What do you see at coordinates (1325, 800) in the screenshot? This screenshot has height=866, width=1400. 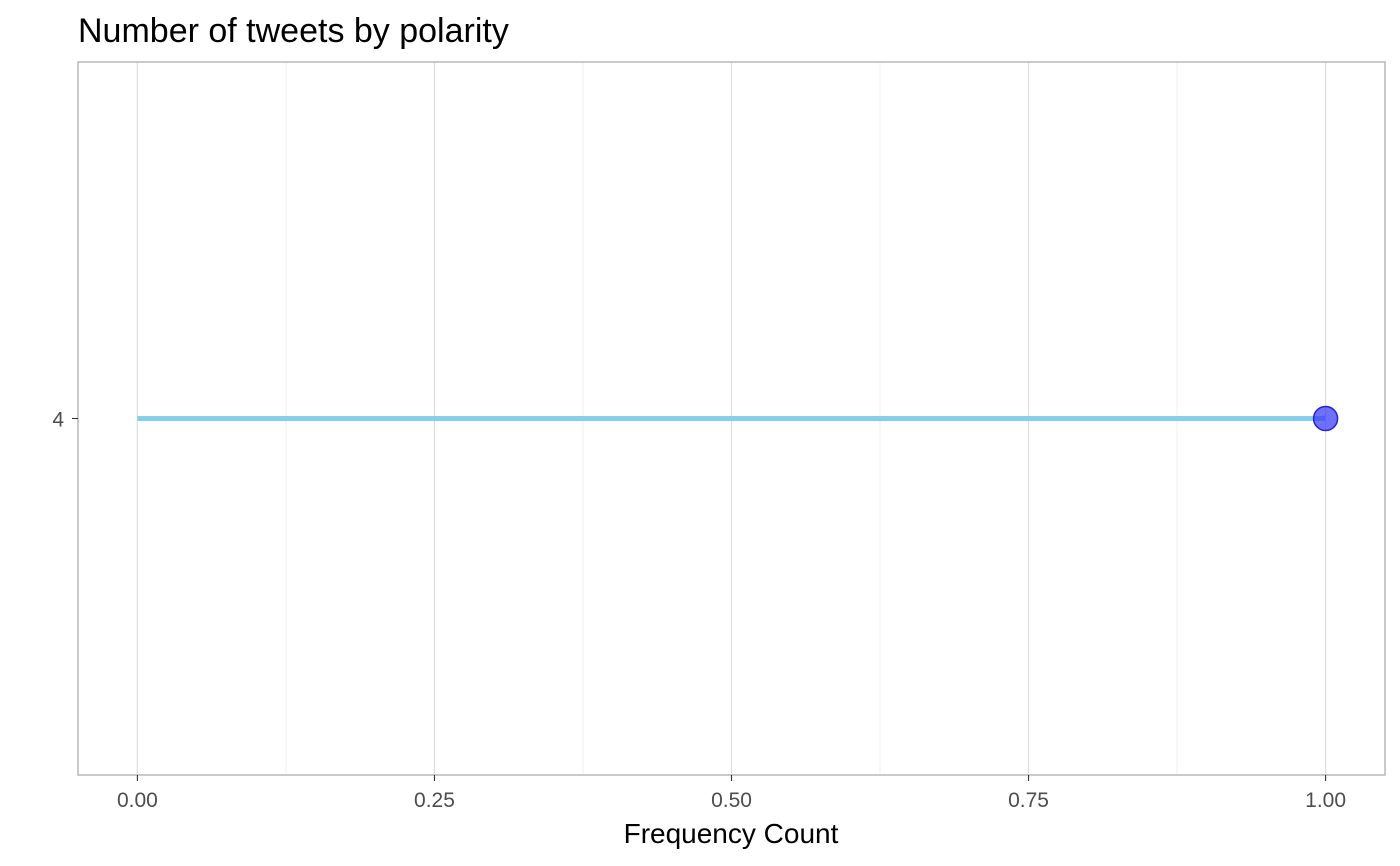 I see `x-tick-label: 1.00` at bounding box center [1325, 800].